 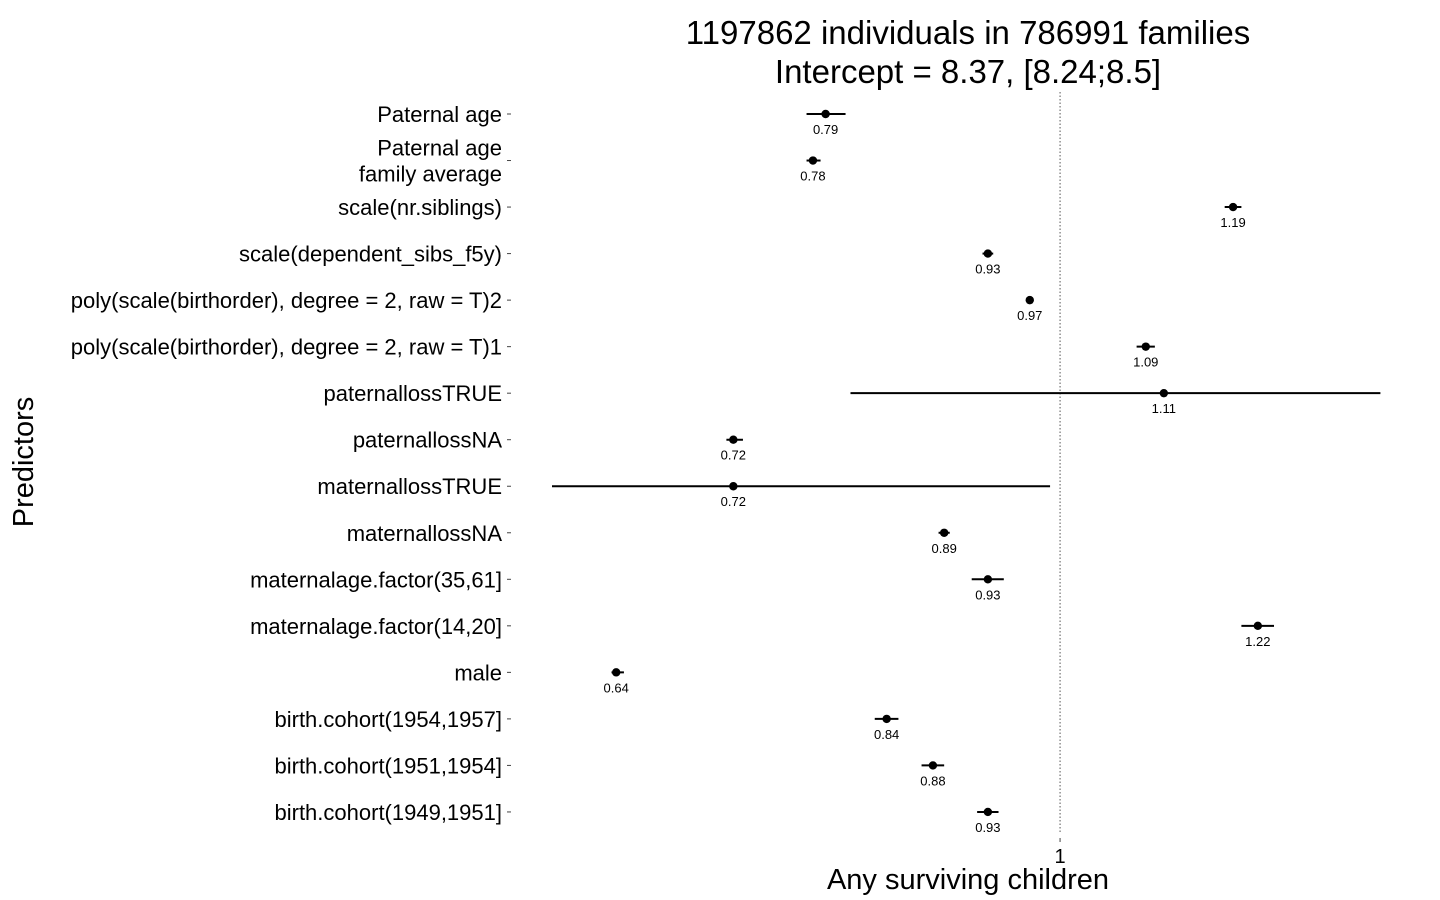 I want to click on value-label: 0.97, so click(x=1029, y=315).